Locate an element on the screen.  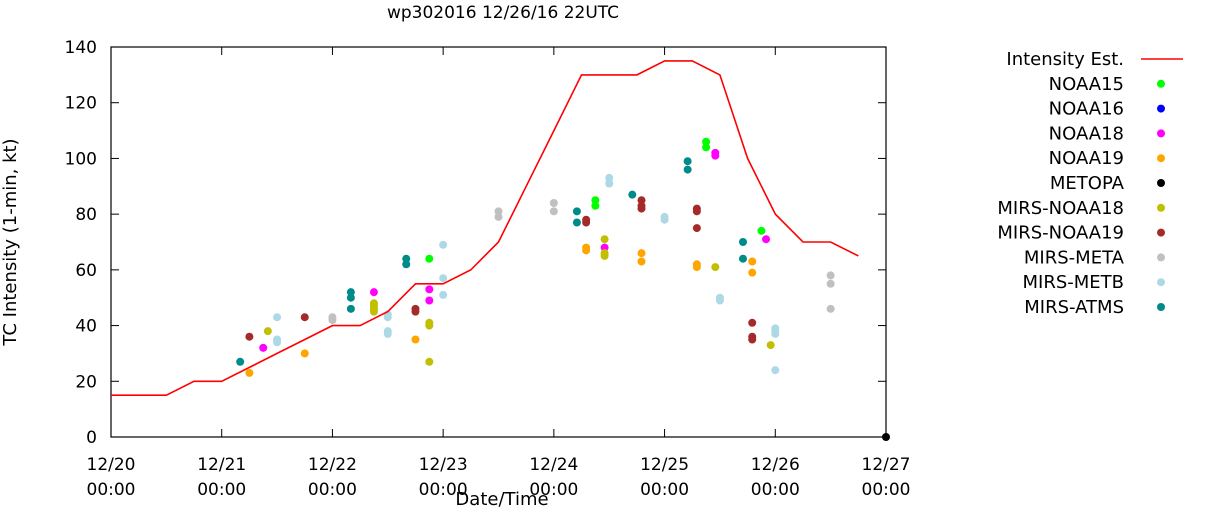
series-mirs-meta is located at coordinates (581, 261).